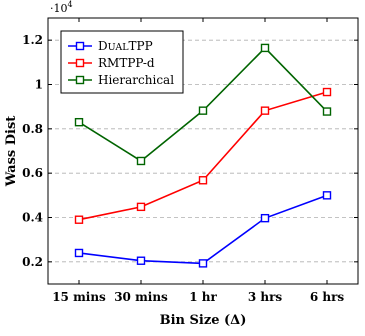  I want to click on legend-label: RMTPP-d, so click(126, 63).